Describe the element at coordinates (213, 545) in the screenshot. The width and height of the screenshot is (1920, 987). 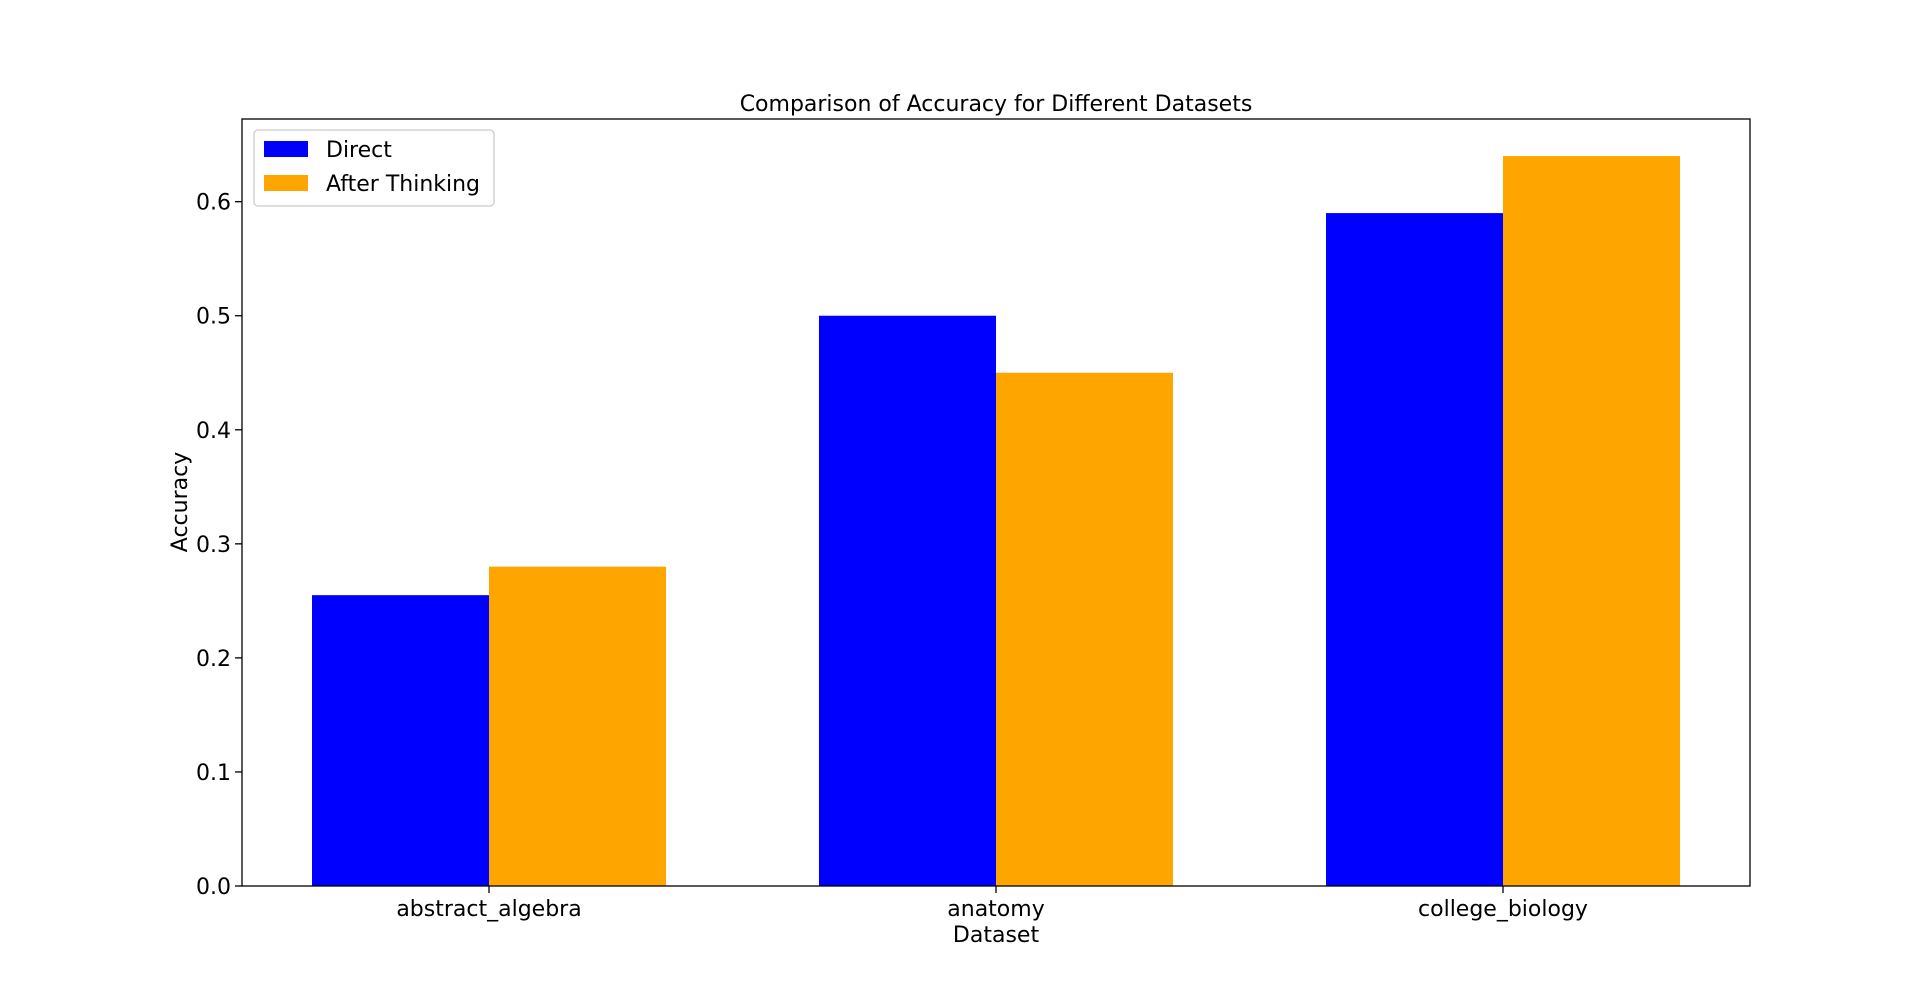
I see `y-tick-label: 0.3` at that location.